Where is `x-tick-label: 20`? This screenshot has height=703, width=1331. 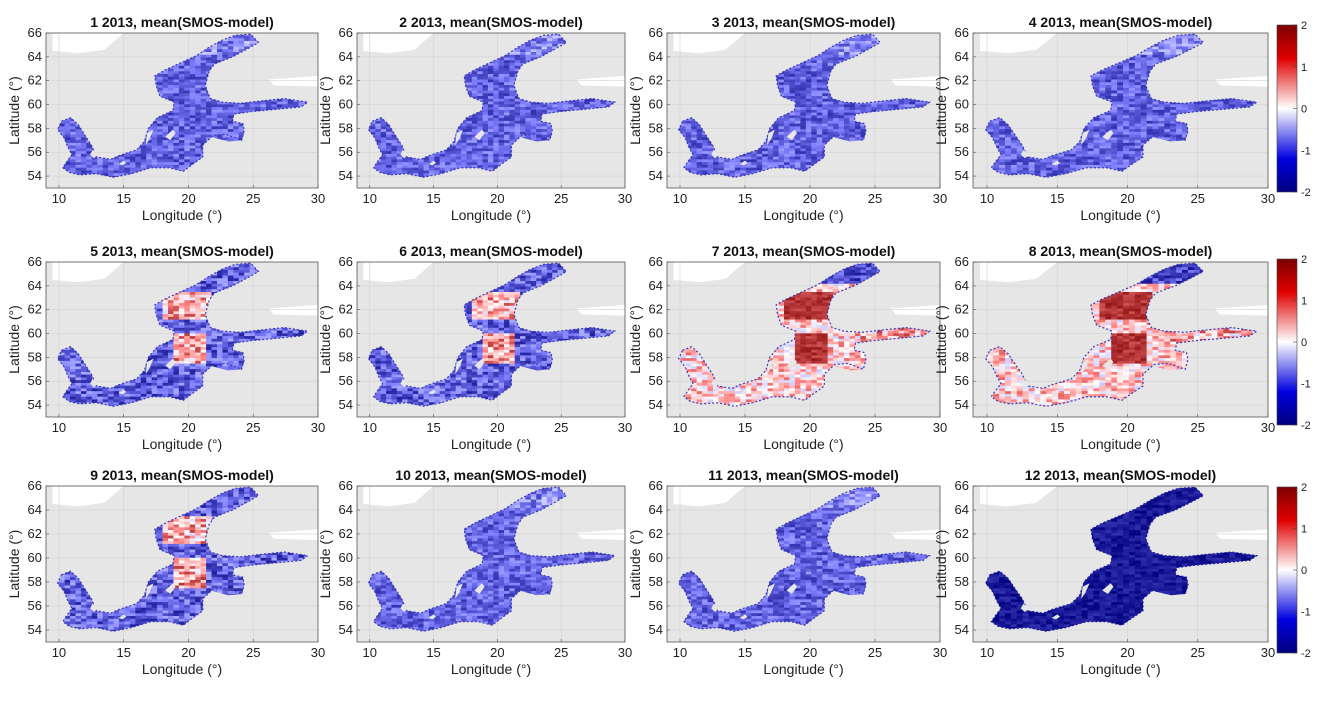
x-tick-label: 20 is located at coordinates (188, 198).